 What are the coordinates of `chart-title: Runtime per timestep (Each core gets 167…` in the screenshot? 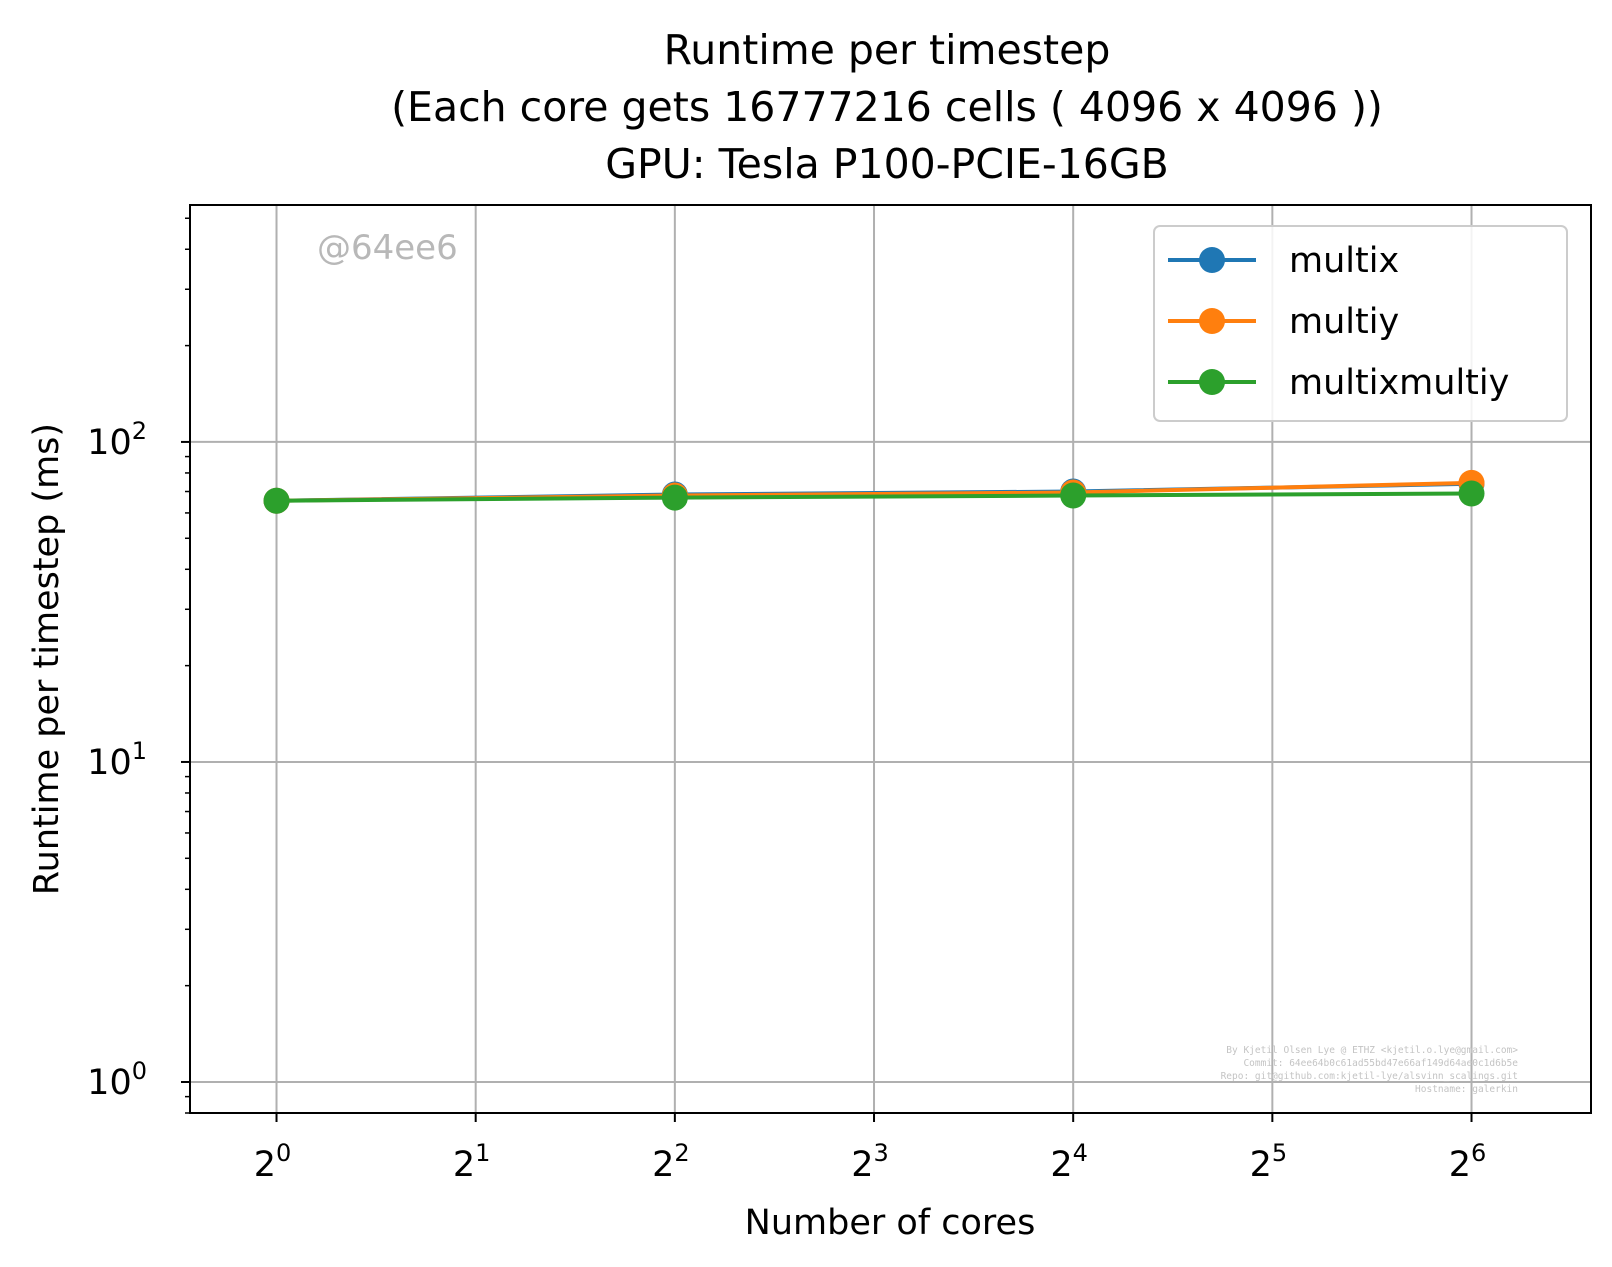 It's located at (887, 107).